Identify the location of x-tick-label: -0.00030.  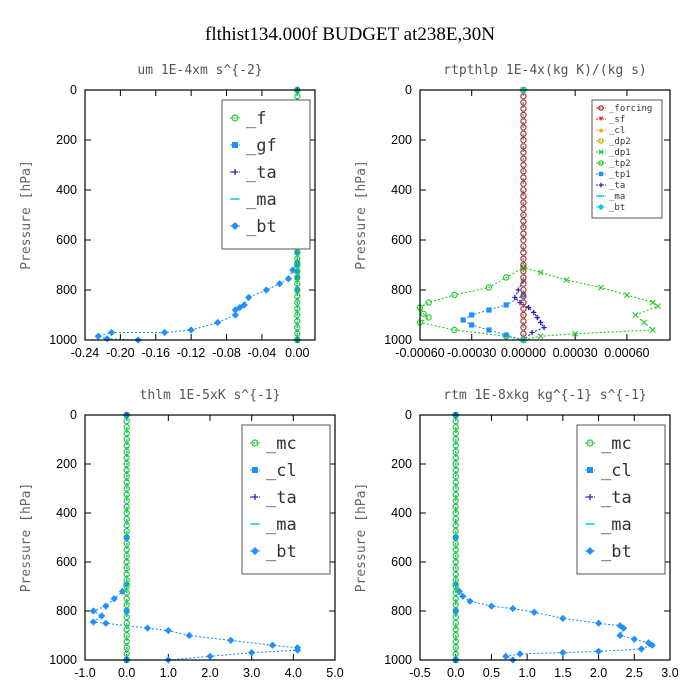
(471, 353).